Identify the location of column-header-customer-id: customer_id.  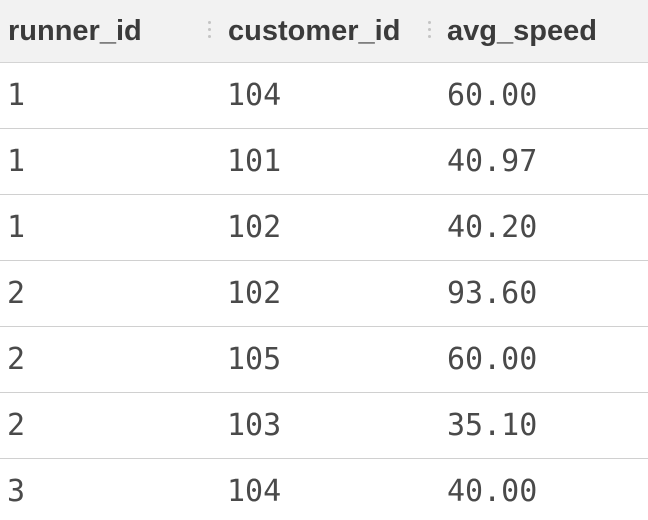
(314, 31).